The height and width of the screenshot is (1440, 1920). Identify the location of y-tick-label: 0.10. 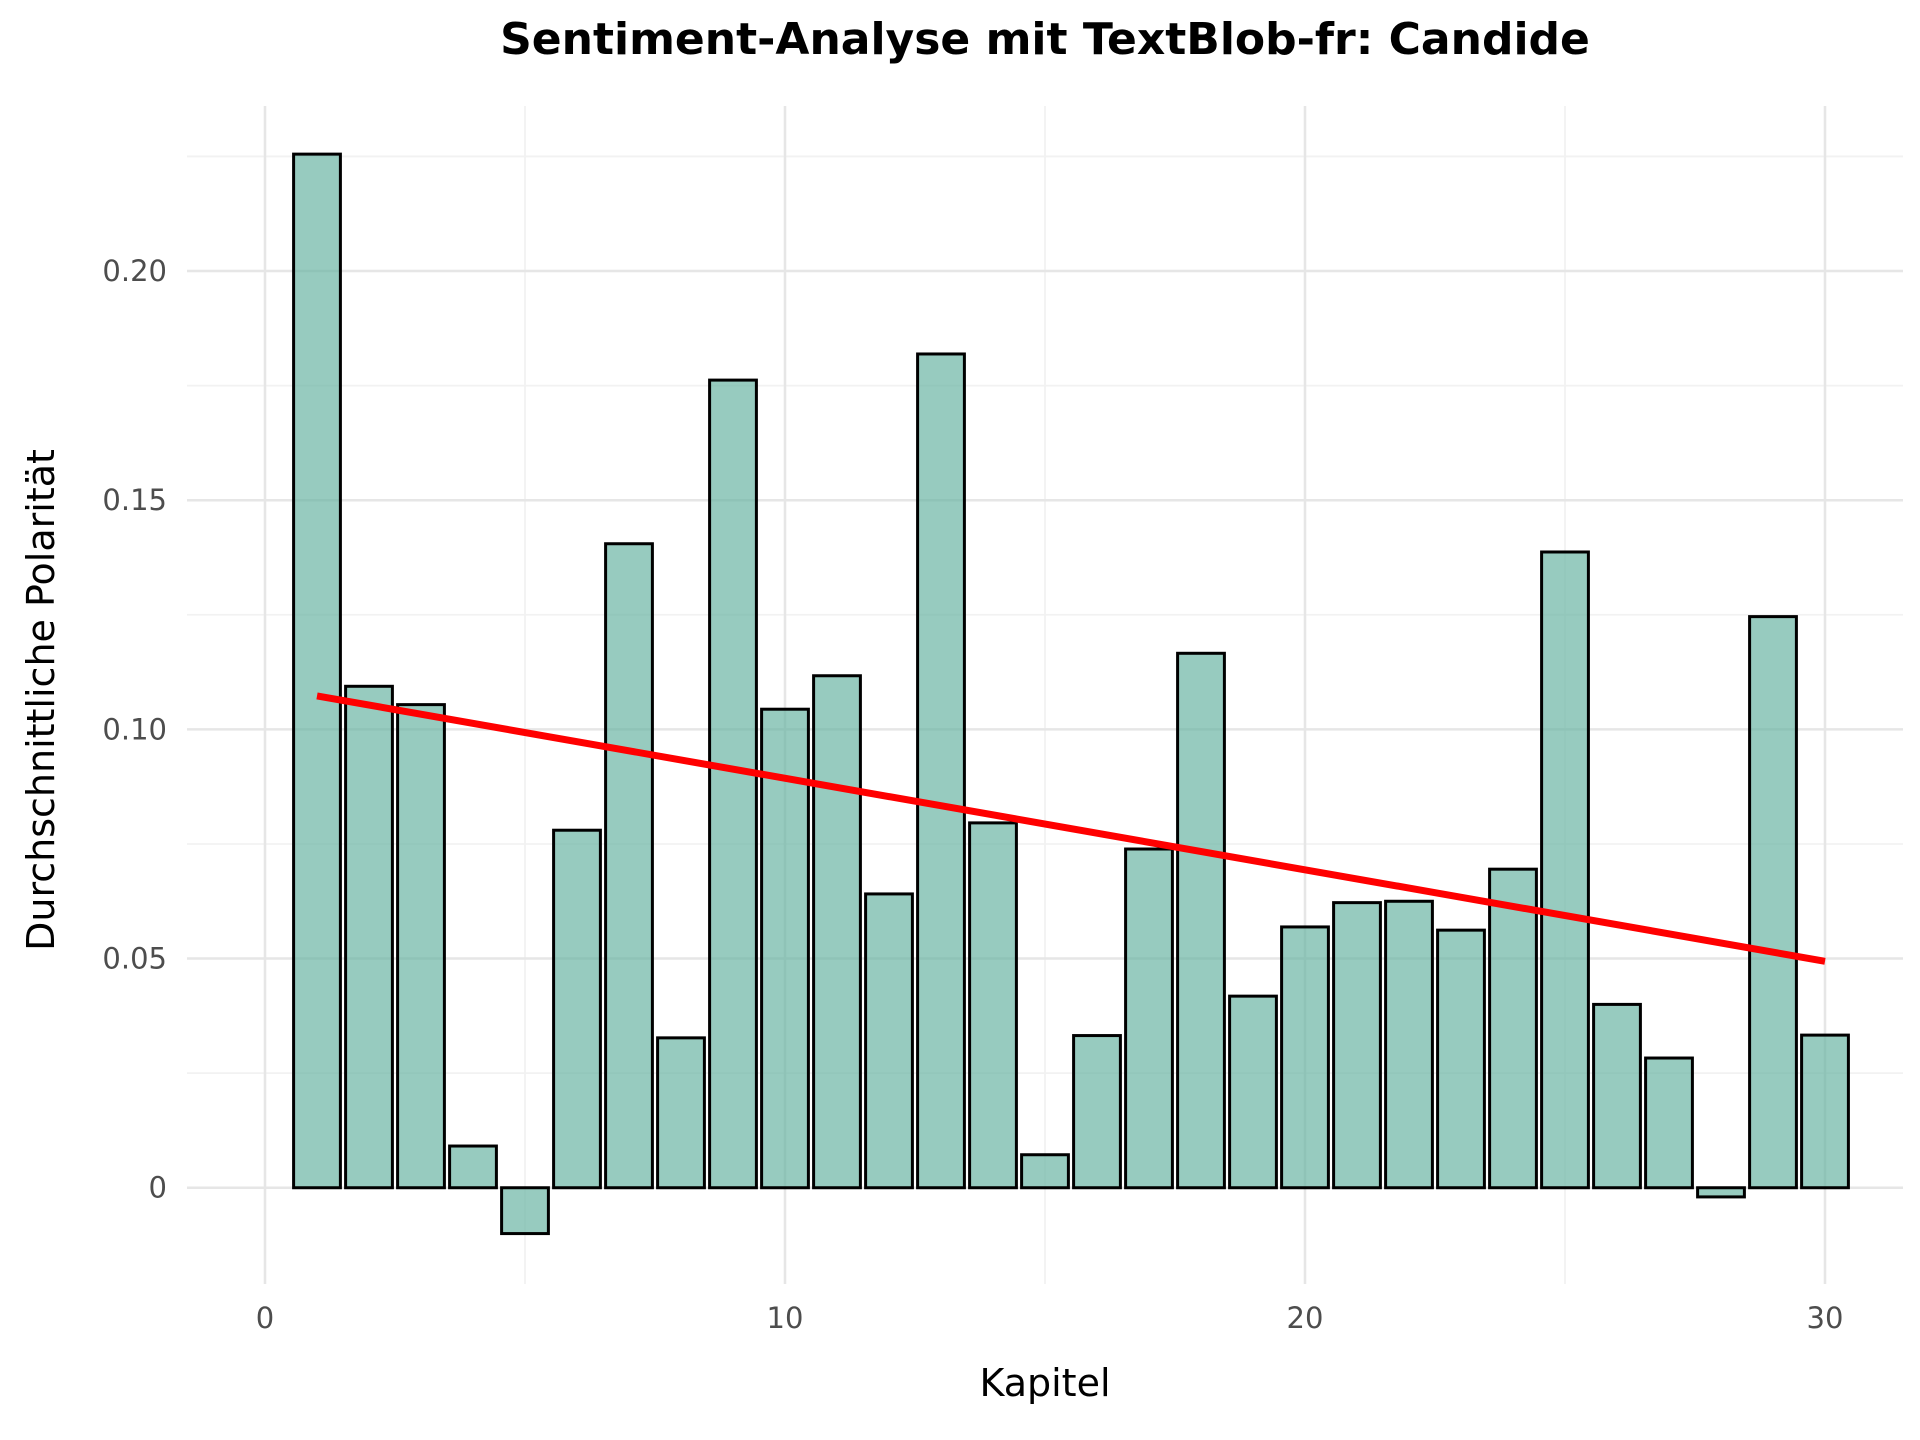
(134, 729).